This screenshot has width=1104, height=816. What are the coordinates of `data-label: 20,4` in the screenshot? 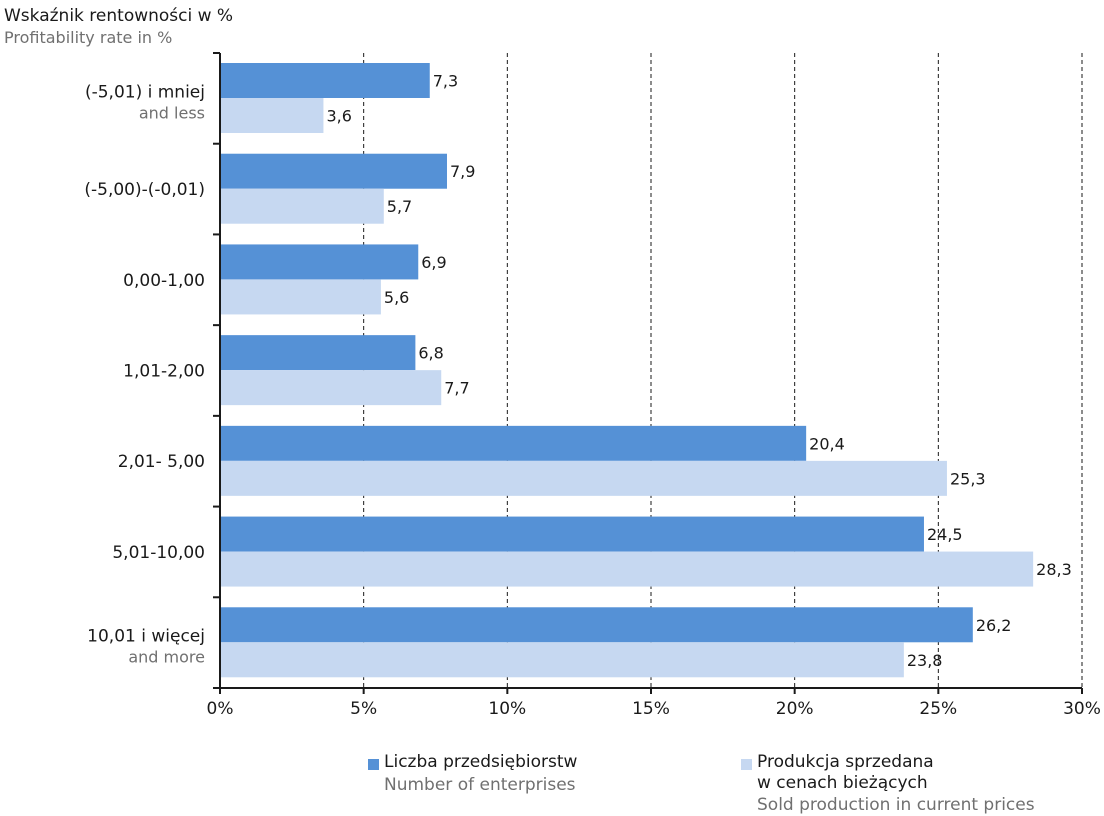 It's located at (827, 443).